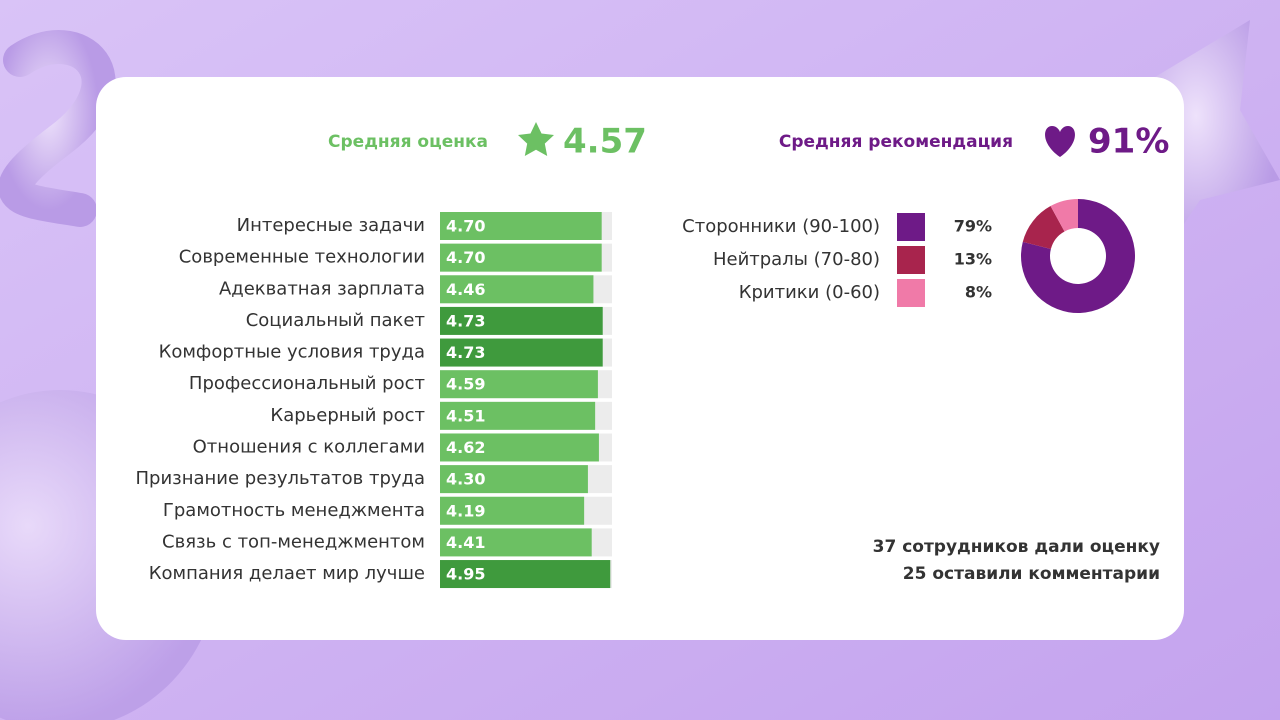  What do you see at coordinates (465, 447) in the screenshot?
I see `value-label: 4.62` at bounding box center [465, 447].